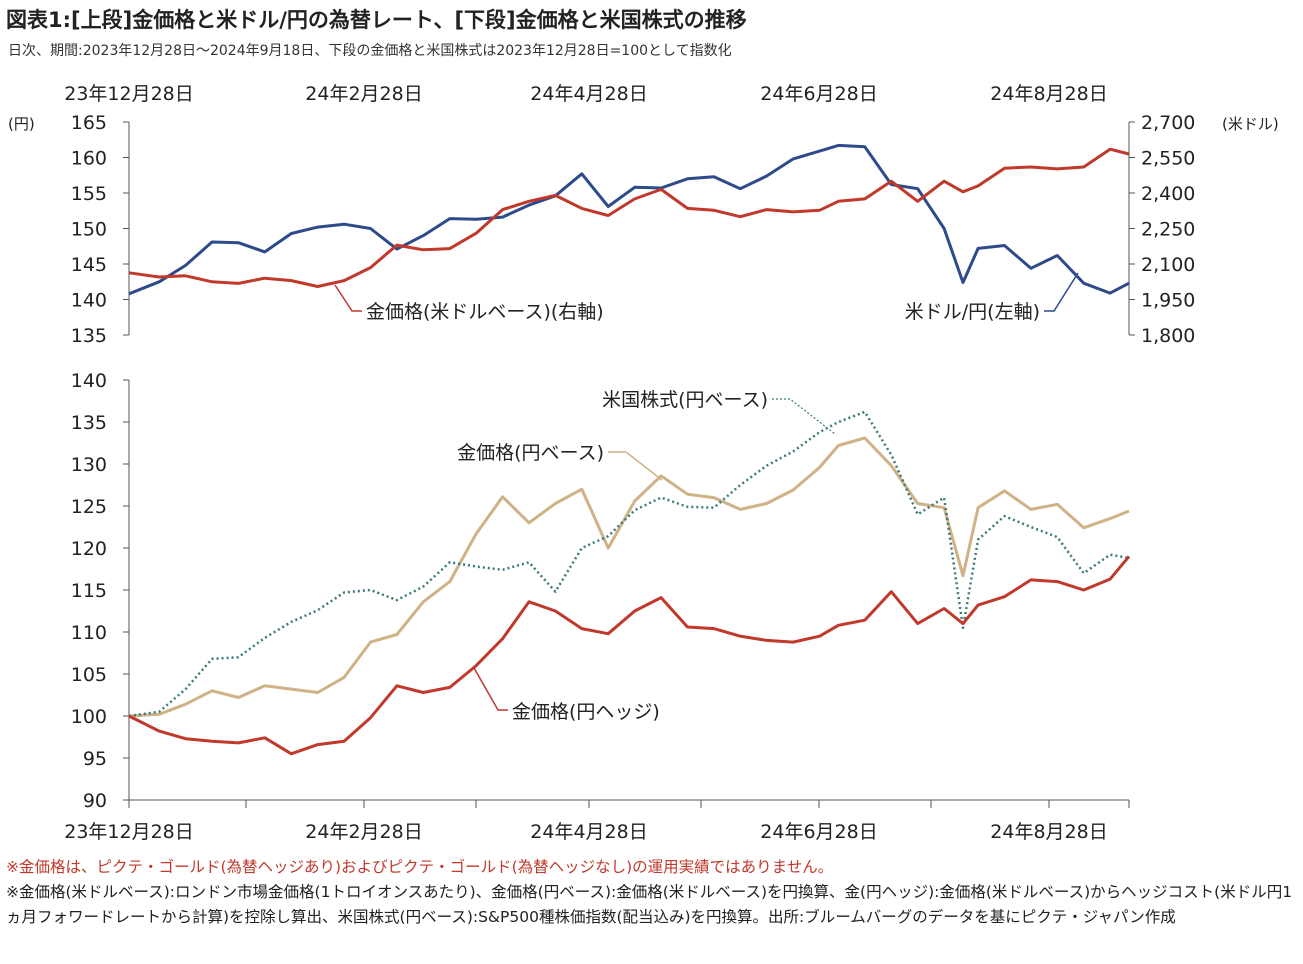  What do you see at coordinates (1168, 159) in the screenshot?
I see `top-right-tick-label: 2,550` at bounding box center [1168, 159].